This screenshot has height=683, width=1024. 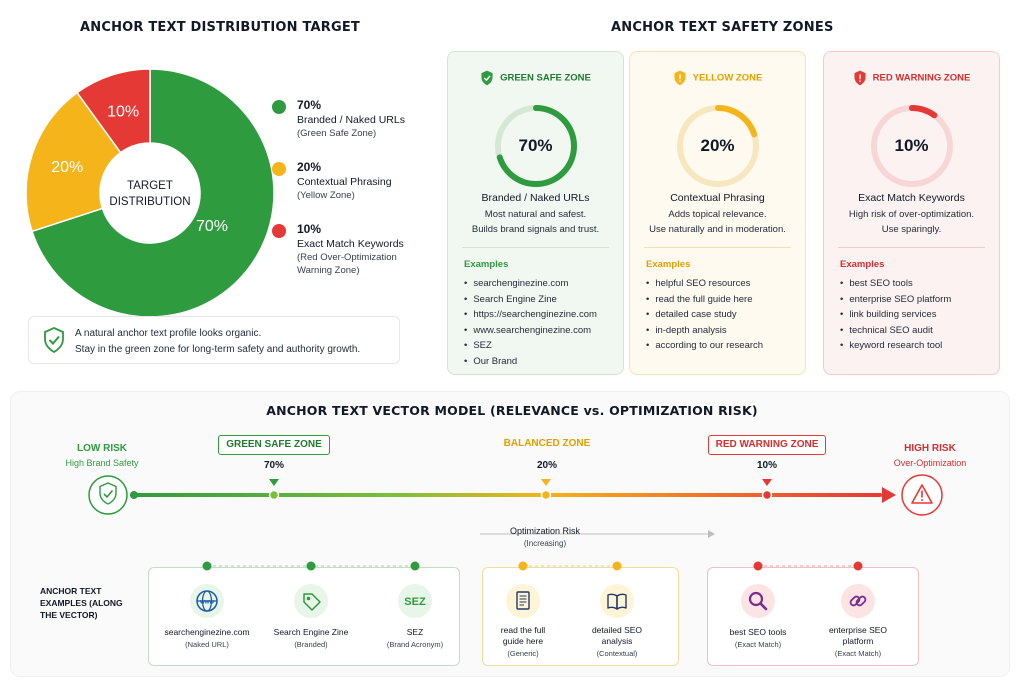 I want to click on risk-vector, so click(x=515, y=506).